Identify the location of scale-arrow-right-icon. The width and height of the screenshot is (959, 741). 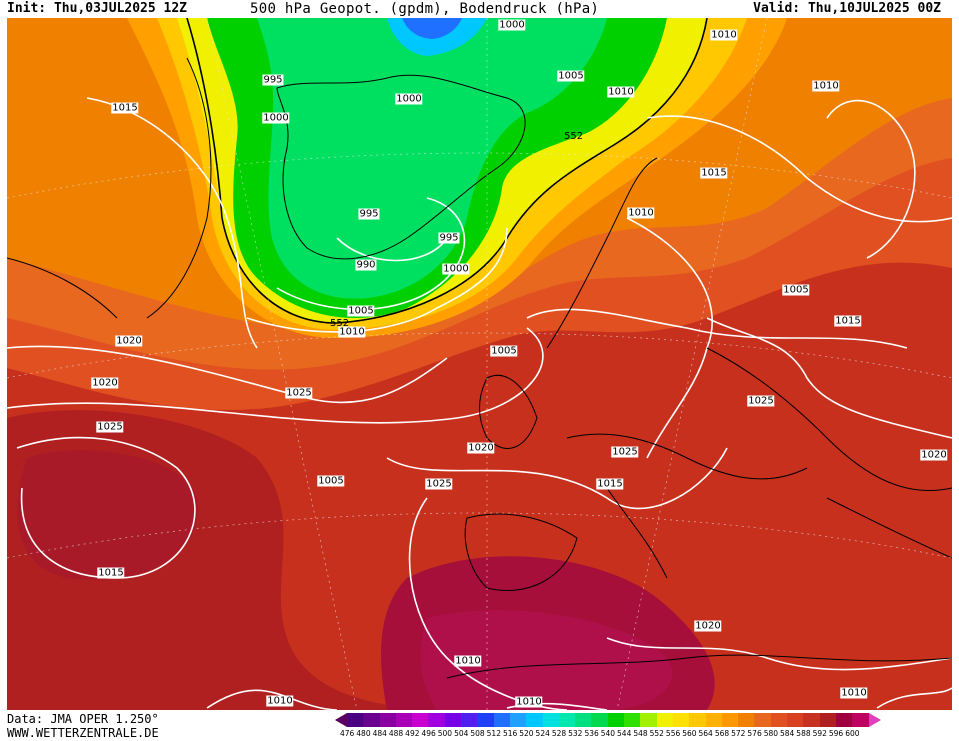
(874, 720).